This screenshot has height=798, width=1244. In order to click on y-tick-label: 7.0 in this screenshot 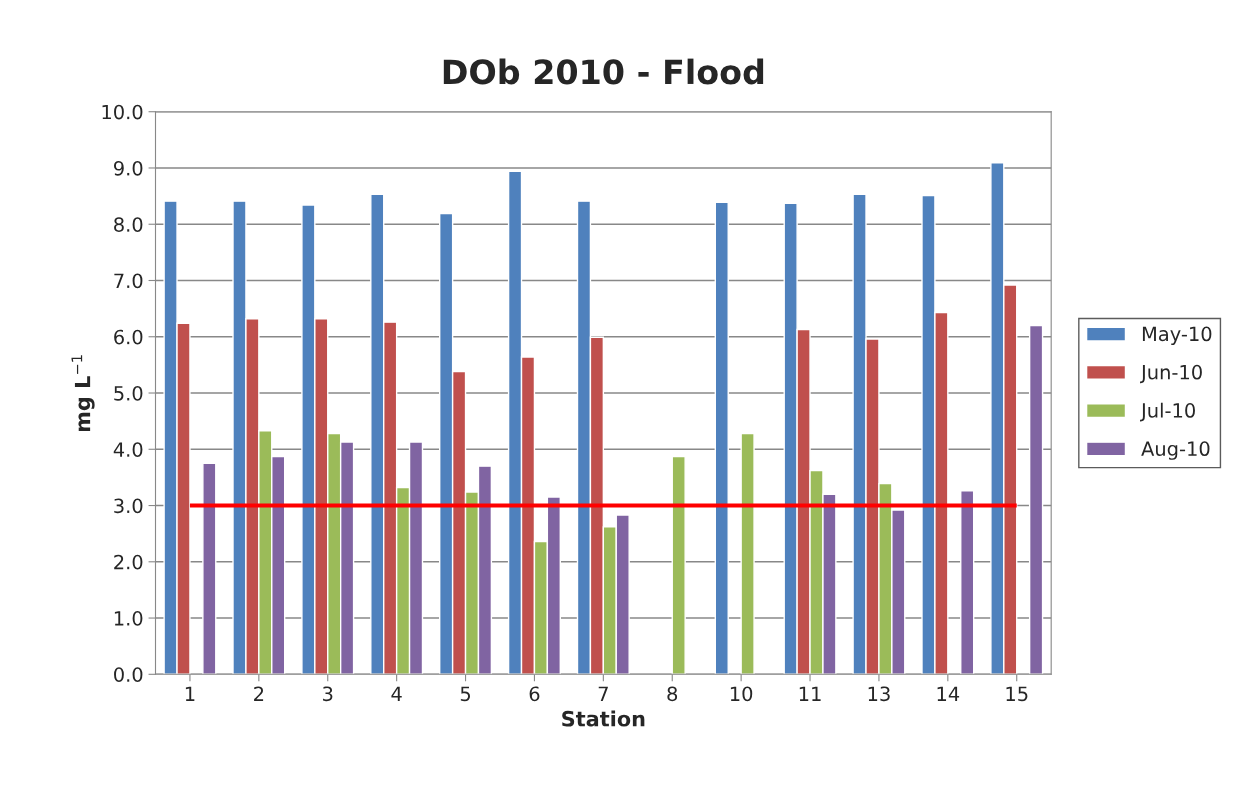, I will do `click(128, 281)`.